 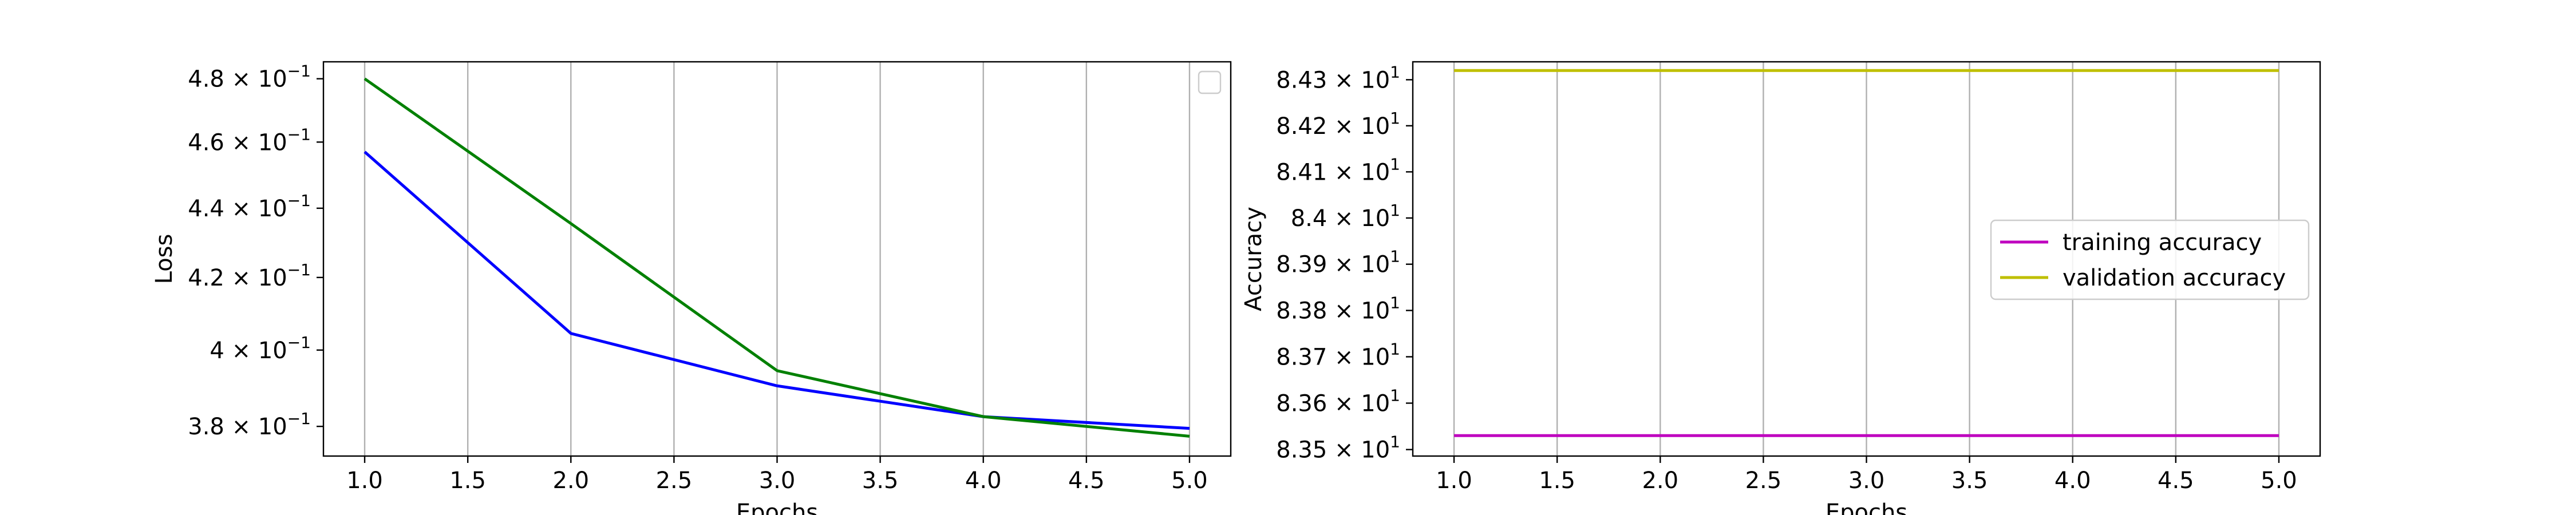 I want to click on y-tick-label: 8.38 × 10¹, so click(x=1338, y=309).